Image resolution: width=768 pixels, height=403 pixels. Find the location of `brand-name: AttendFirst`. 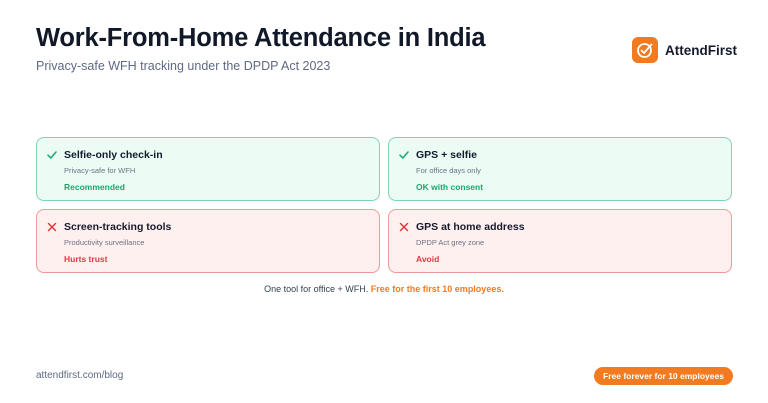

brand-name: AttendFirst is located at coordinates (701, 50).